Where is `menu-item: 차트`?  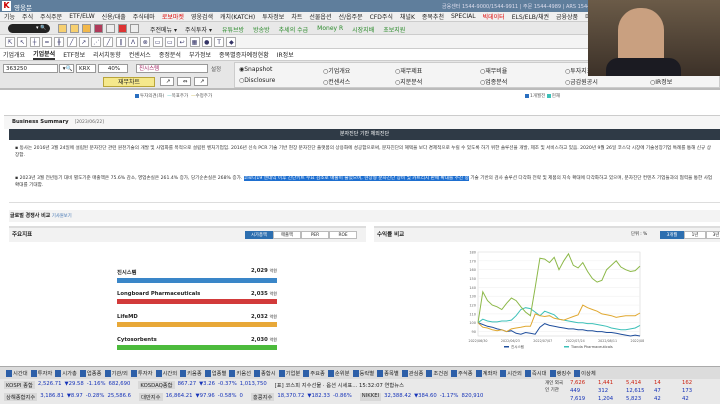 menu-item: 차트 is located at coordinates (297, 17).